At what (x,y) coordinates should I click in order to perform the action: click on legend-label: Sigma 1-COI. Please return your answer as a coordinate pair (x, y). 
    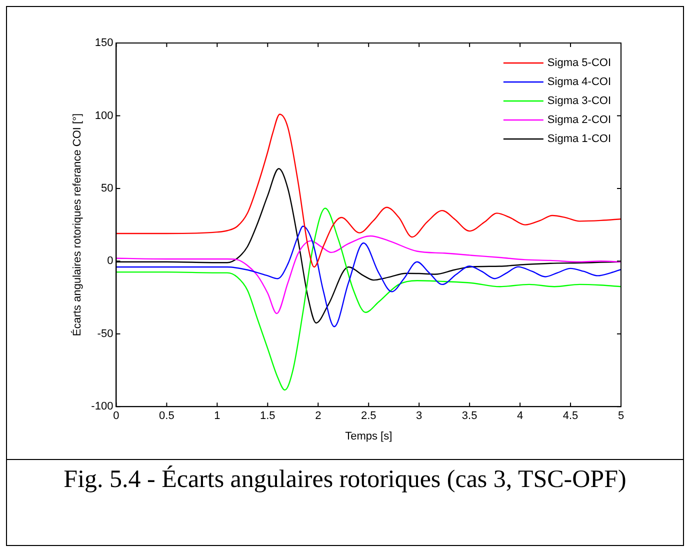
    Looking at the image, I should click on (579, 139).